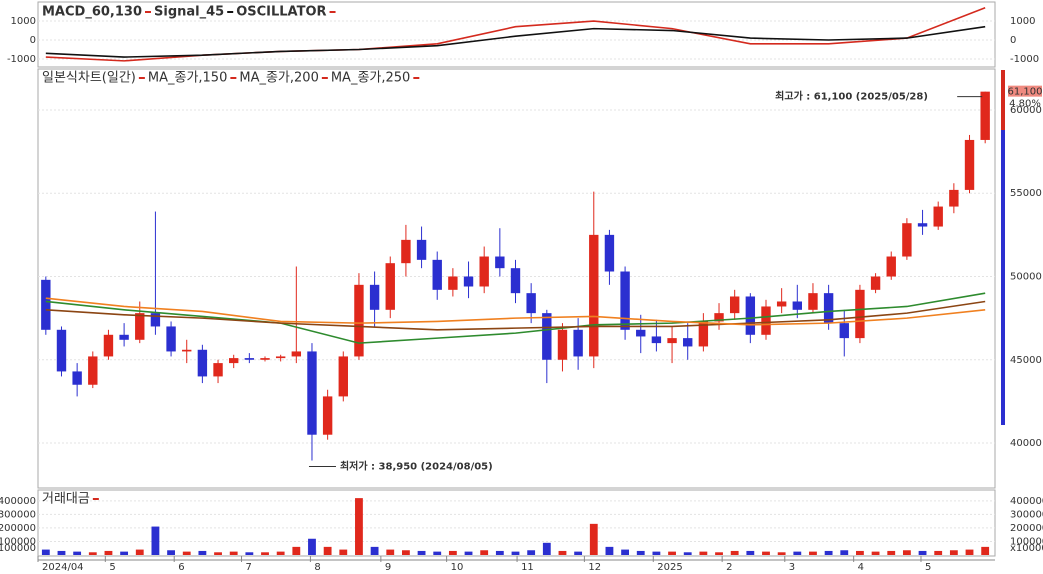  I want to click on x-tick-label: 2024/04, so click(63, 567).